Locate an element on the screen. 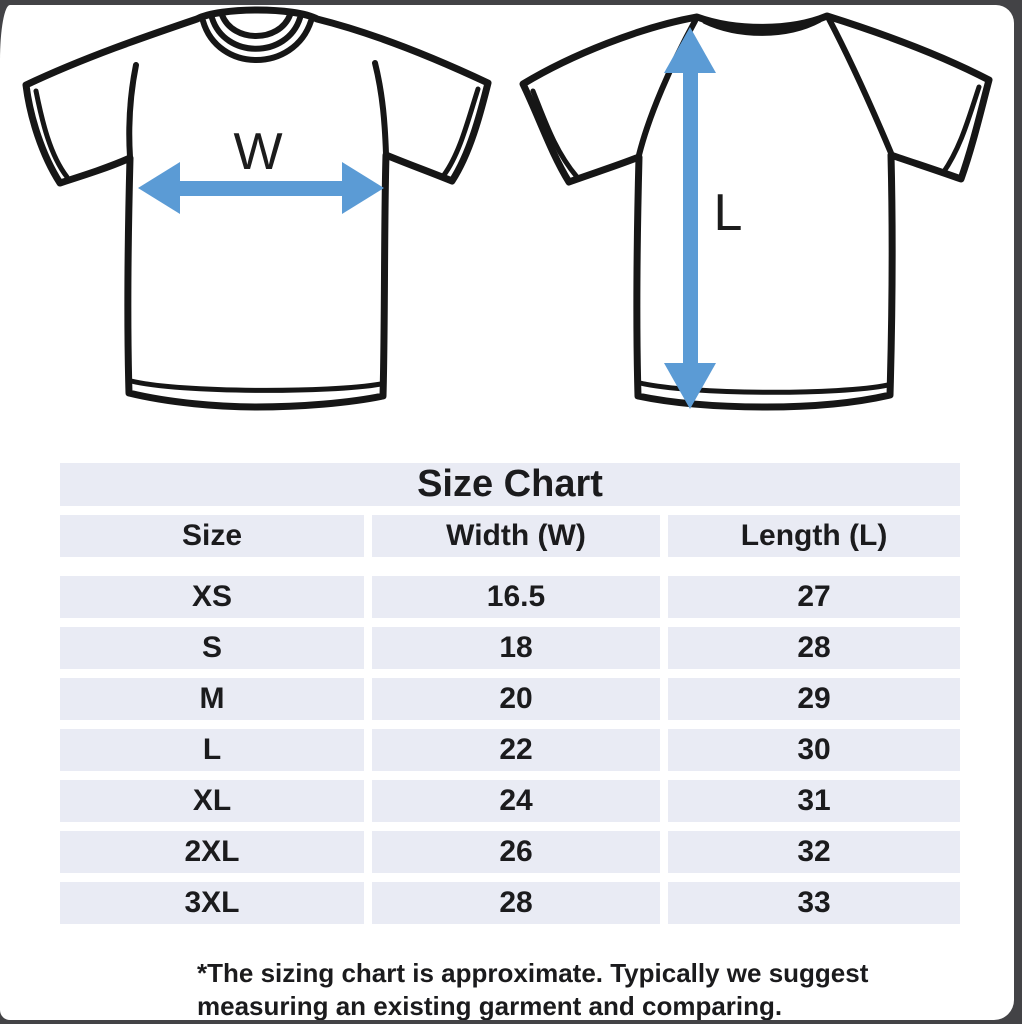 The image size is (1022, 1024). width-value: 20 is located at coordinates (516, 699).